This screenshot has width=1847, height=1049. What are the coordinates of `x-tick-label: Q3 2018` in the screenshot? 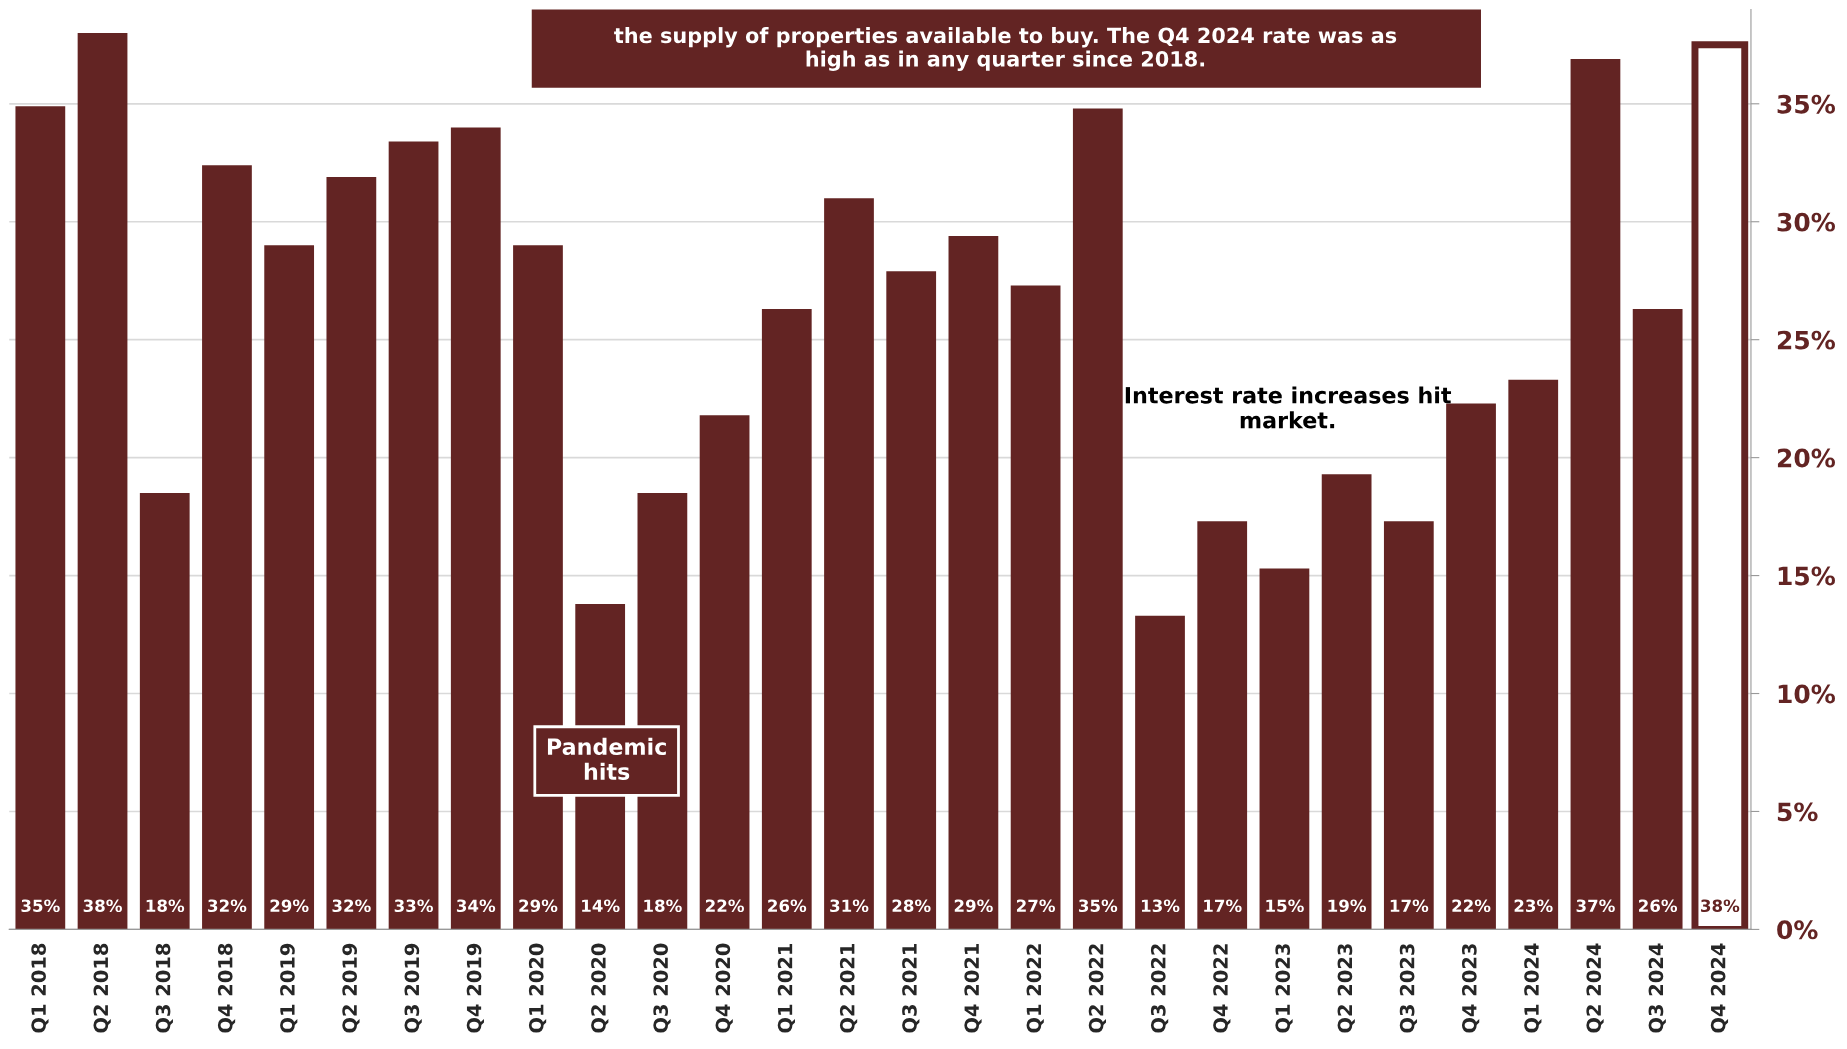 It's located at (164, 988).